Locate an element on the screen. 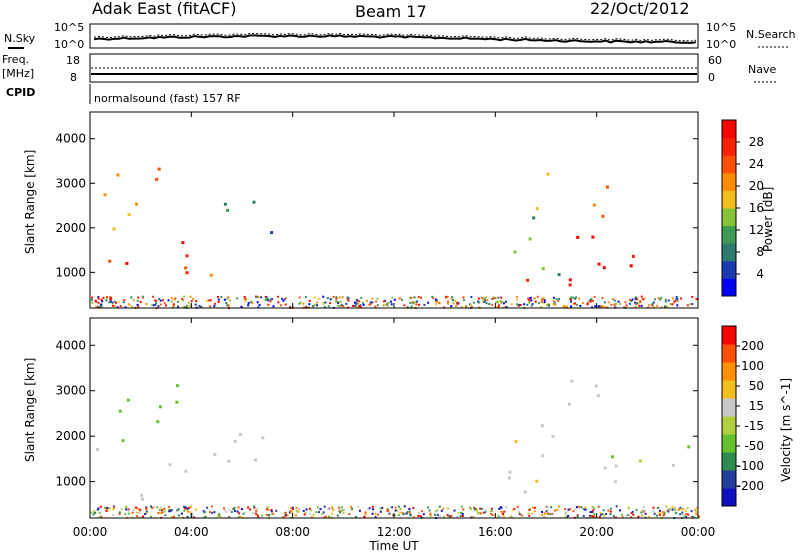 The width and height of the screenshot is (800, 554). ytick-label: 2000 is located at coordinates (70, 436).